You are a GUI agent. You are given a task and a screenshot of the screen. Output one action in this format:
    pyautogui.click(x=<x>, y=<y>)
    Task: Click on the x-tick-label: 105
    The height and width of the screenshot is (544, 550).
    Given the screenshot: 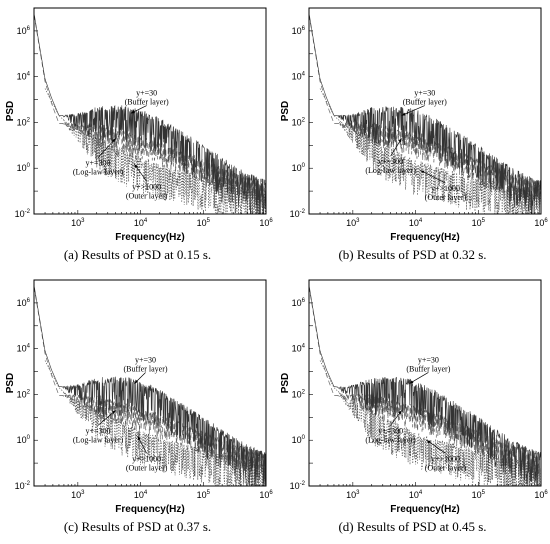 What is the action you would take?
    pyautogui.click(x=479, y=223)
    